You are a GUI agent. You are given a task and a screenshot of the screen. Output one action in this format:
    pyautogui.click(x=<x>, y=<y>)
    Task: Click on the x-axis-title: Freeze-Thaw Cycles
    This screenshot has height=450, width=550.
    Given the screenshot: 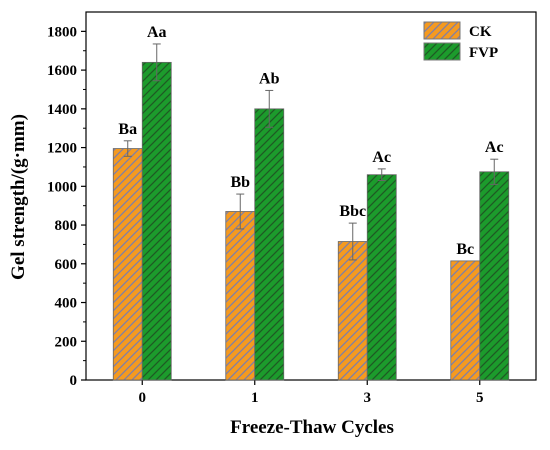 What is the action you would take?
    pyautogui.click(x=312, y=427)
    